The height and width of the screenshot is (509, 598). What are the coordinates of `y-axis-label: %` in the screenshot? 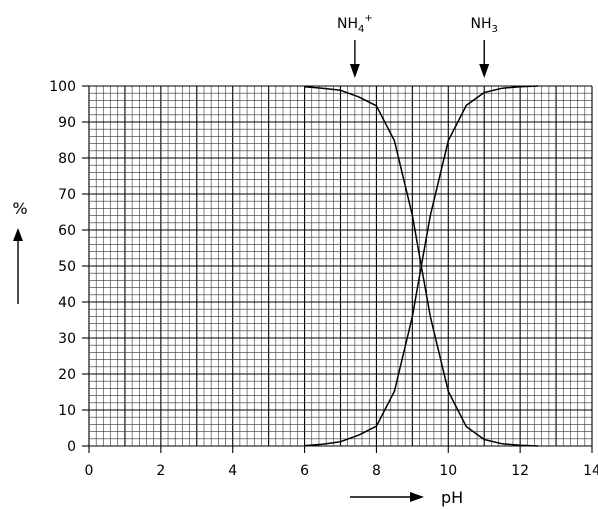 It's located at (19, 208).